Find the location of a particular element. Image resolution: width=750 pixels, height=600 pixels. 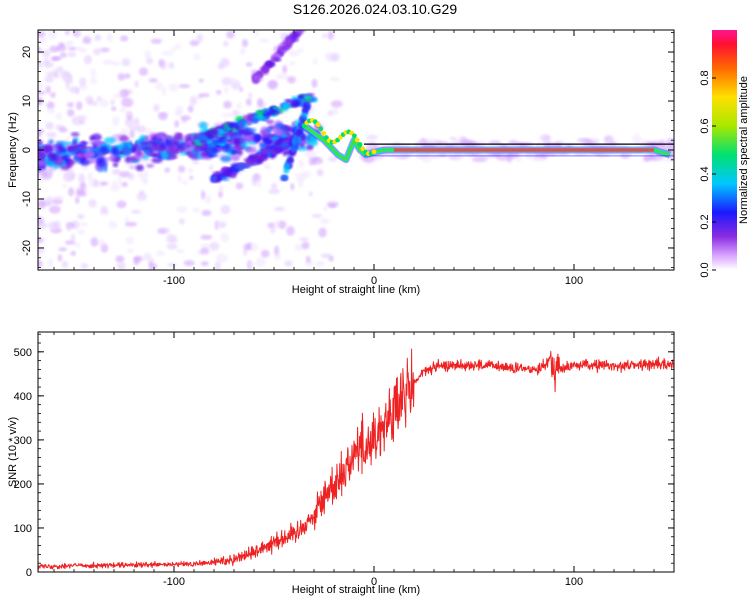

x-tick-label: 100 is located at coordinates (574, 281).